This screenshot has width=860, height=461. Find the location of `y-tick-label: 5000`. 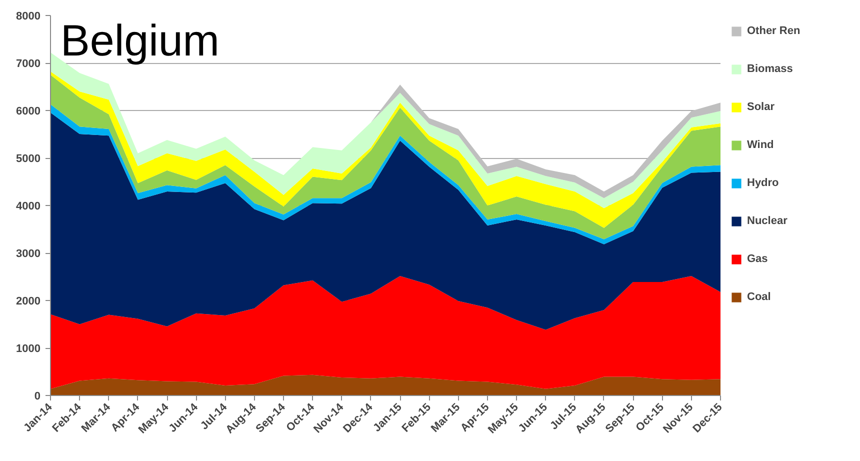

y-tick-label: 5000 is located at coordinates (28, 159).